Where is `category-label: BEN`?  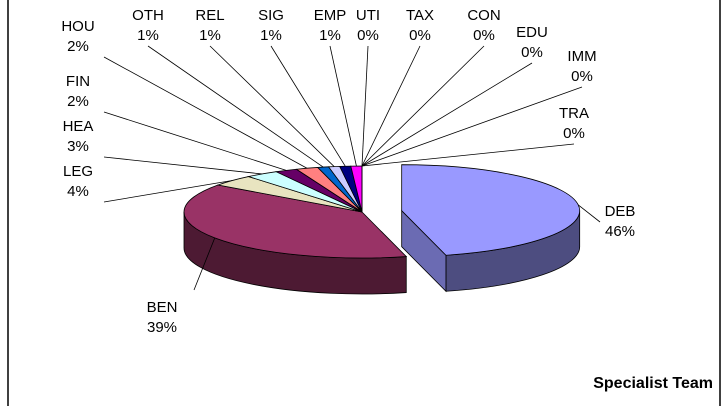 category-label: BEN is located at coordinates (162, 307).